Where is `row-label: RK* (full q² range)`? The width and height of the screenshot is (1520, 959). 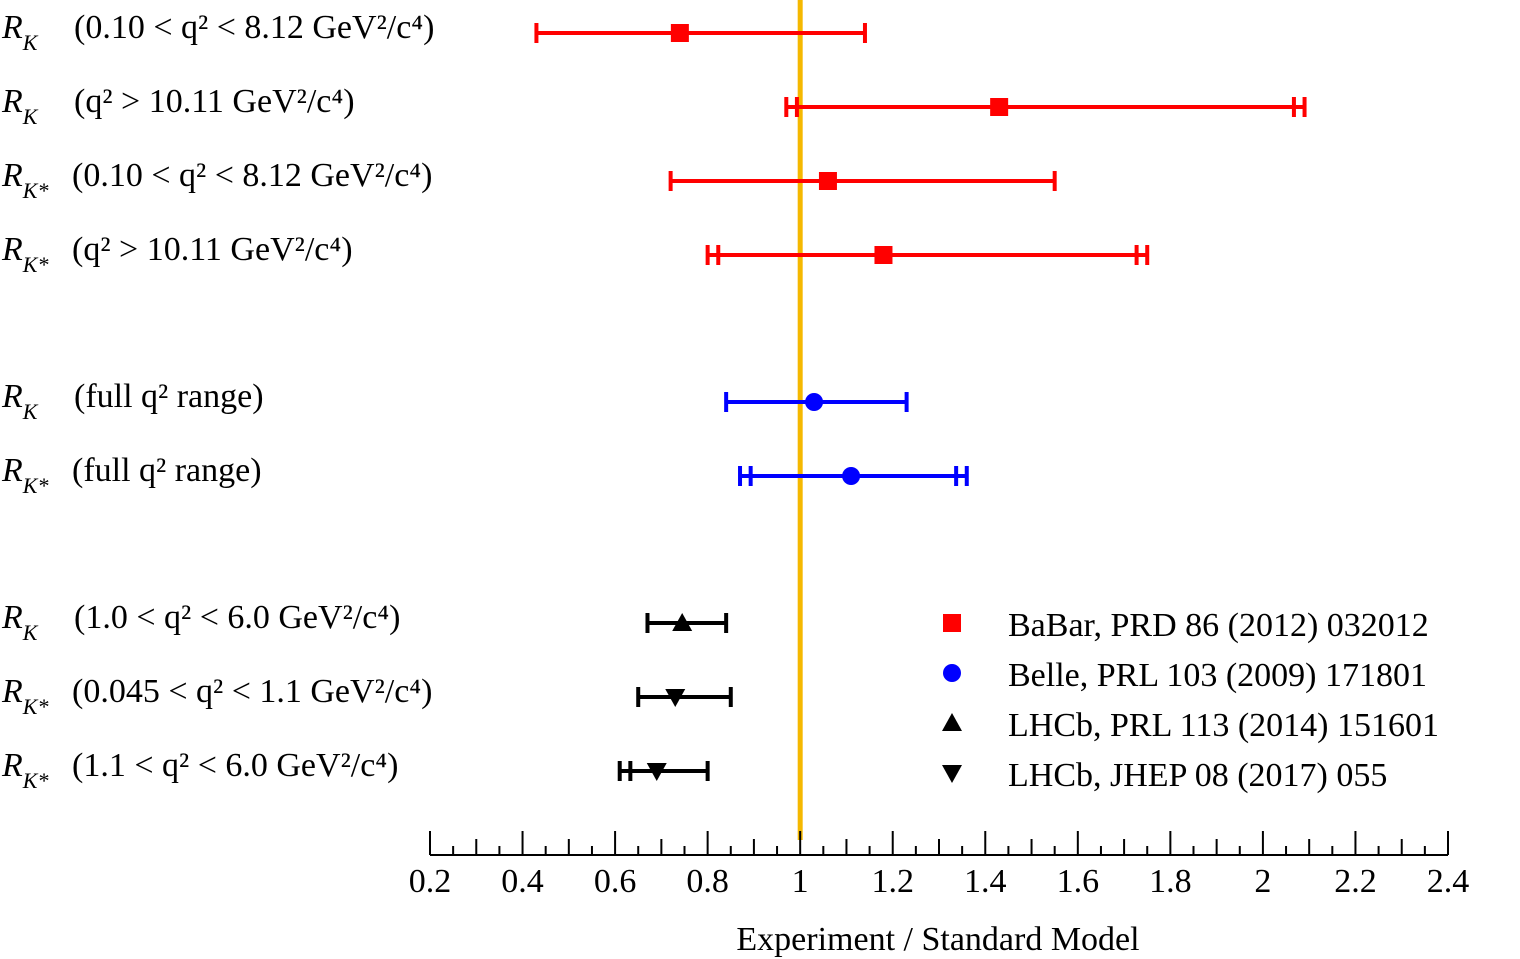 row-label: RK* (full q² range) is located at coordinates (131, 475).